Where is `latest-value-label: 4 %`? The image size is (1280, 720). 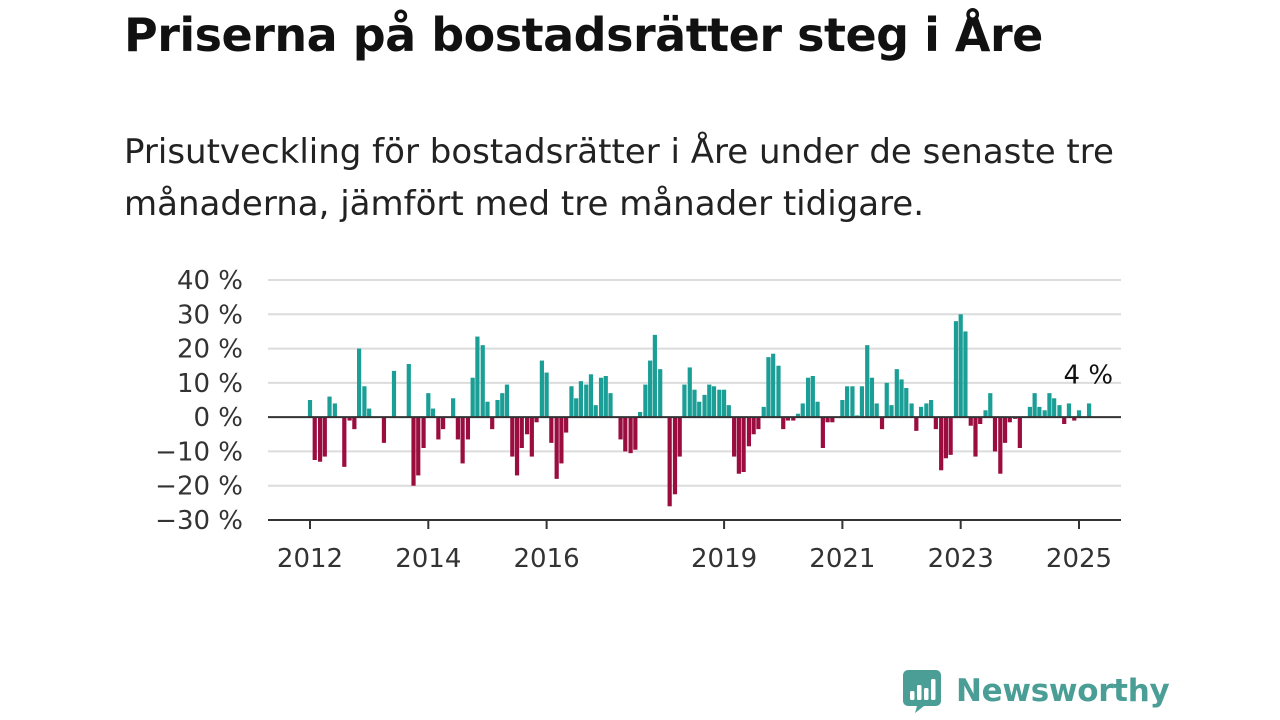
latest-value-label: 4 % is located at coordinates (1089, 375).